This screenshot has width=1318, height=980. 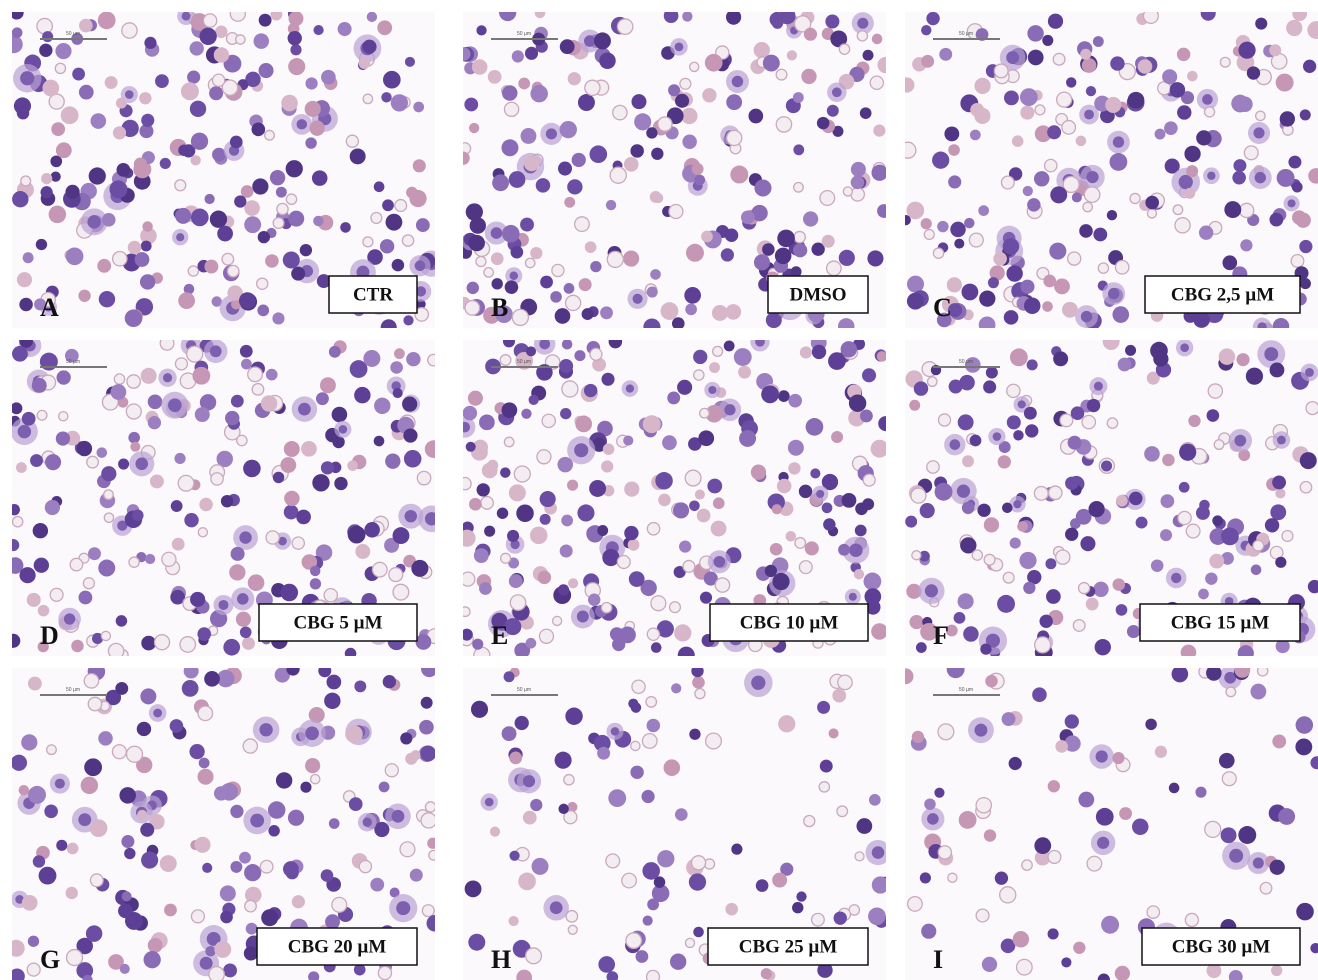 What do you see at coordinates (966, 690) in the screenshot?
I see `scale-text: 50 µm` at bounding box center [966, 690].